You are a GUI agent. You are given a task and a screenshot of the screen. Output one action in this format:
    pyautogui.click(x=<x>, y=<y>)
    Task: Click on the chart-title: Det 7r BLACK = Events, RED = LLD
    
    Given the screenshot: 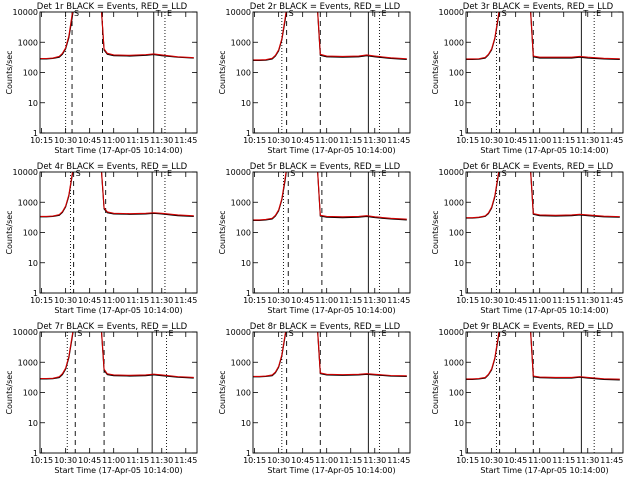 What is the action you would take?
    pyautogui.click(x=112, y=327)
    